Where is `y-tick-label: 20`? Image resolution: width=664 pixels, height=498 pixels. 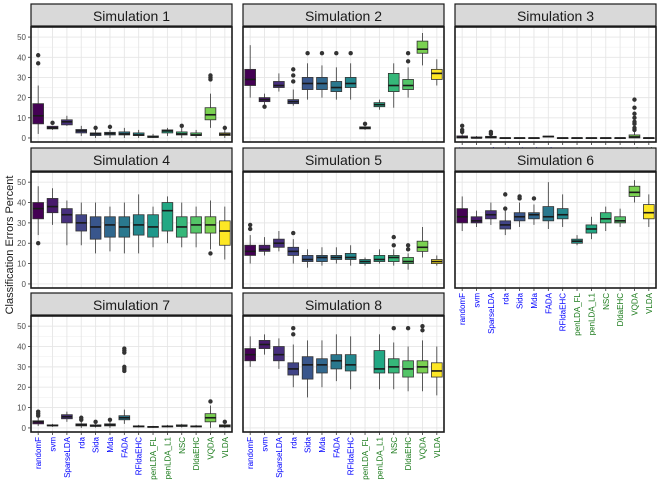
y-tick-label: 20 is located at coordinates (21, 243).